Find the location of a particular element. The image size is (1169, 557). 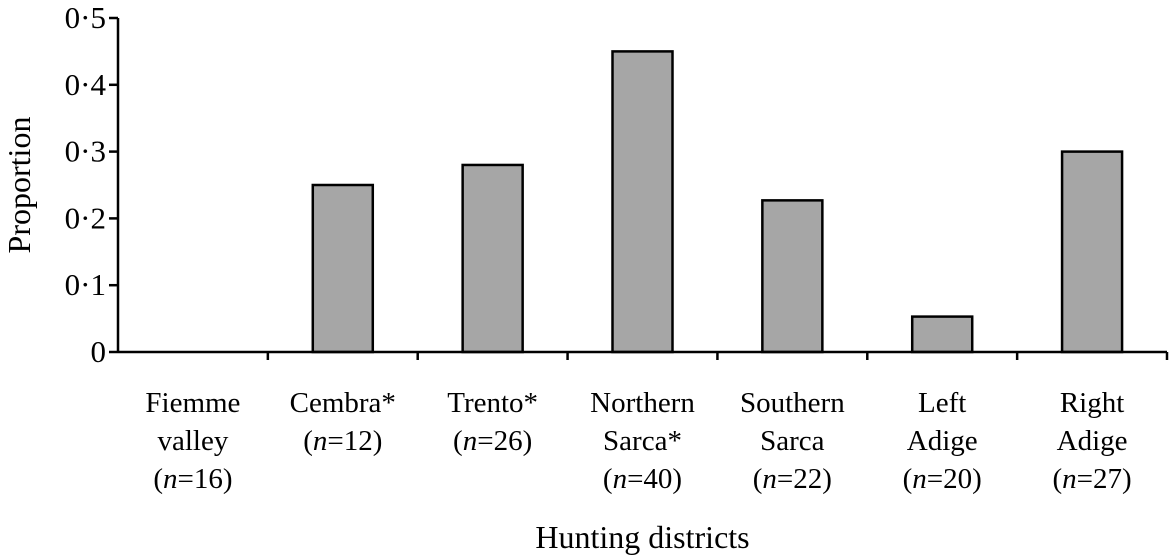

y-tick-label: 0·2 is located at coordinates (85, 217).